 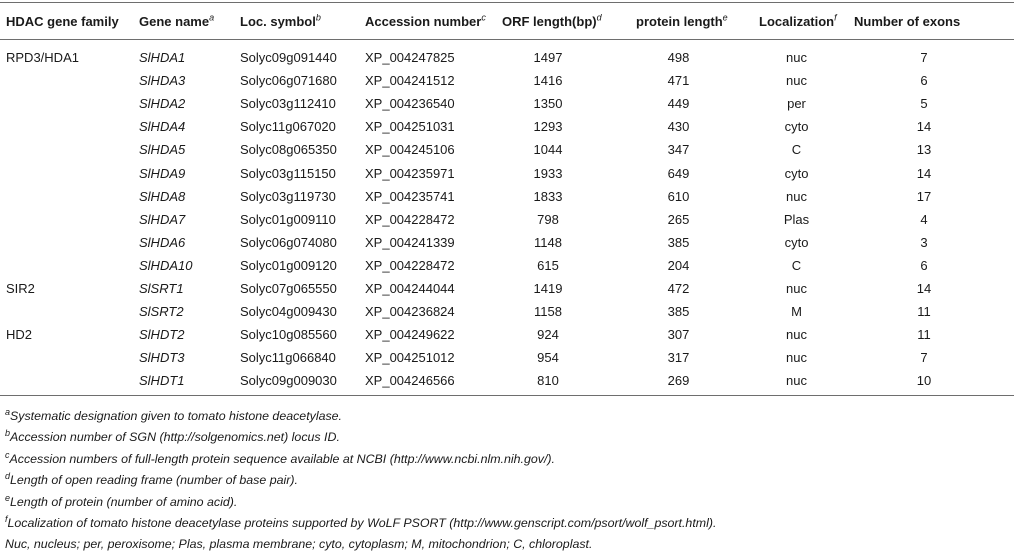 What do you see at coordinates (410, 150) in the screenshot?
I see `cell-accession-number: XP_004245106` at bounding box center [410, 150].